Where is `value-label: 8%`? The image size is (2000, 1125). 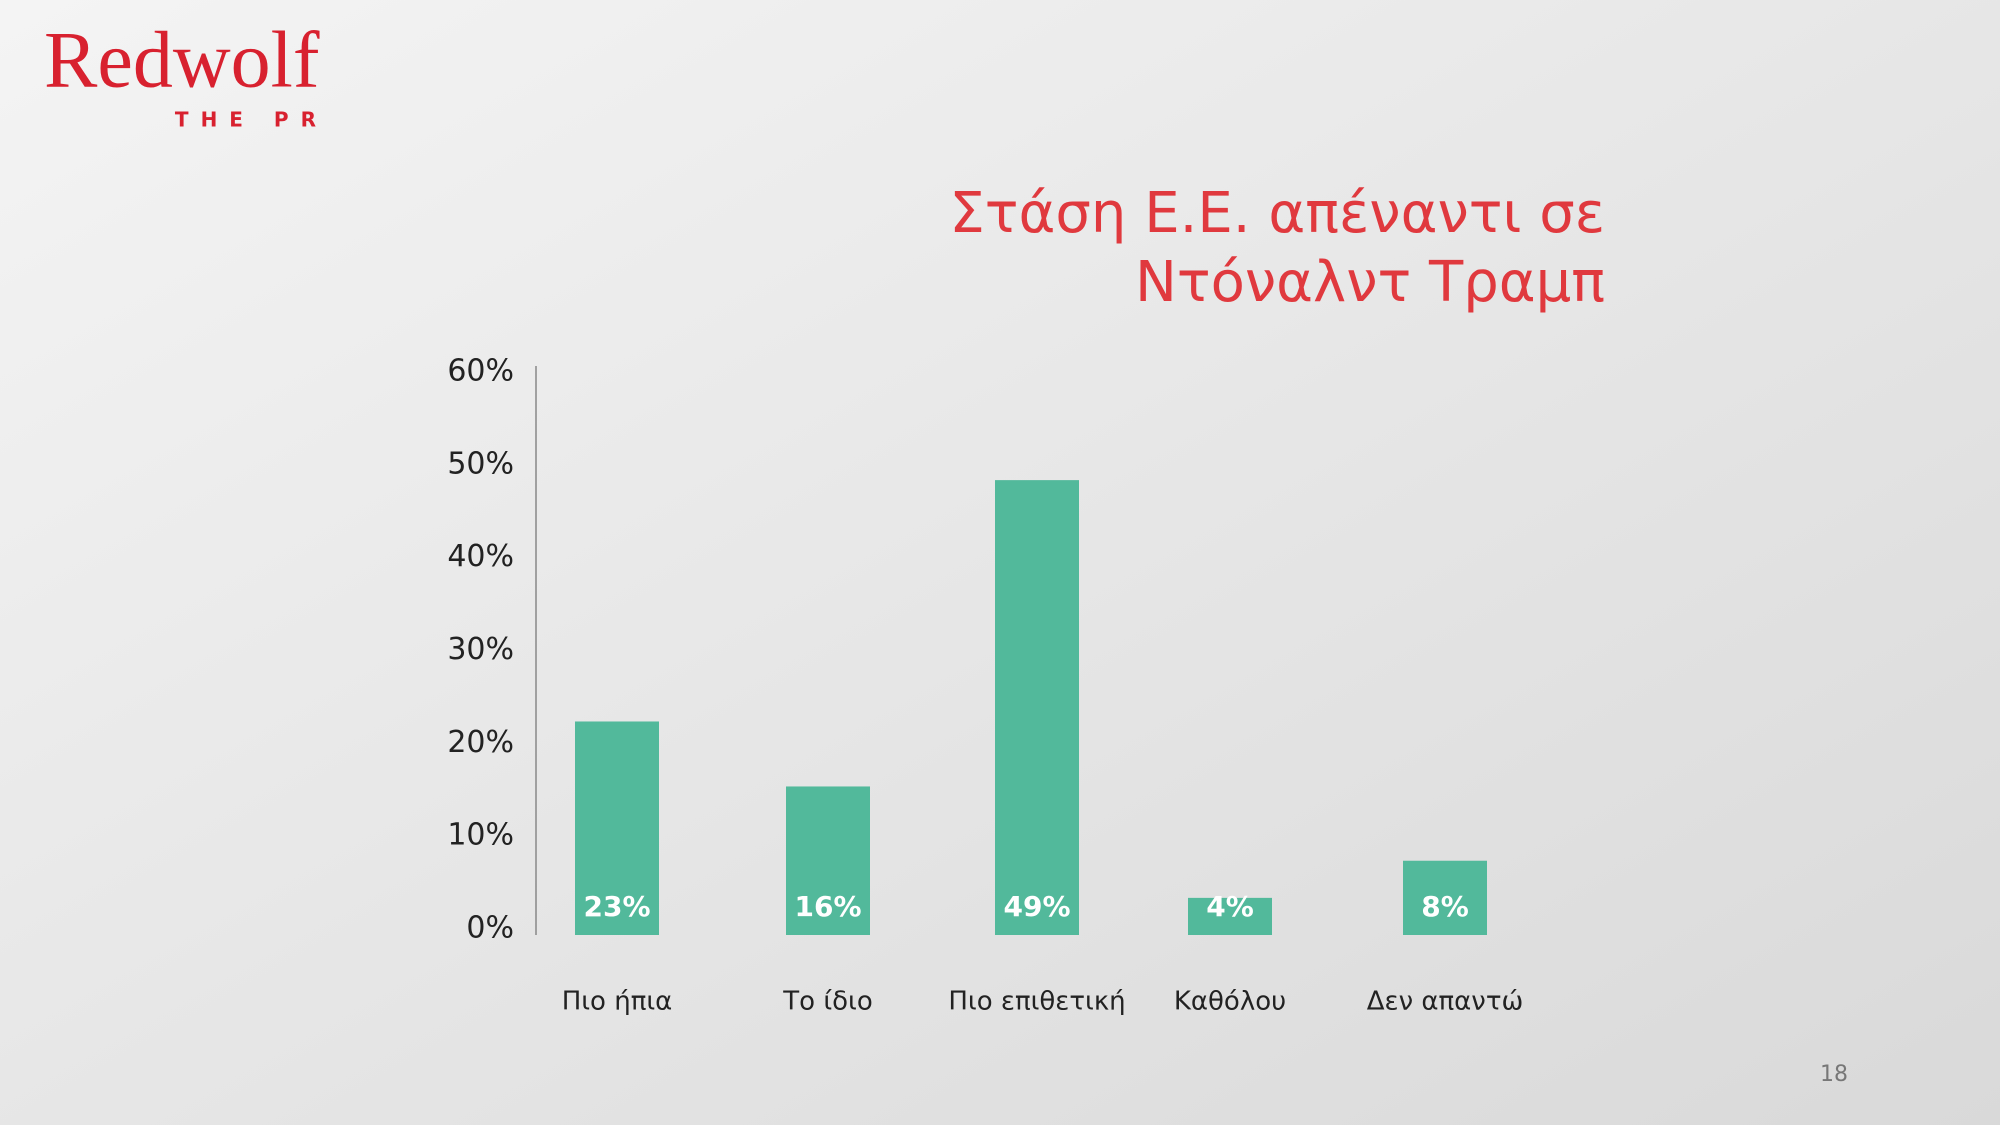 value-label: 8% is located at coordinates (1445, 906).